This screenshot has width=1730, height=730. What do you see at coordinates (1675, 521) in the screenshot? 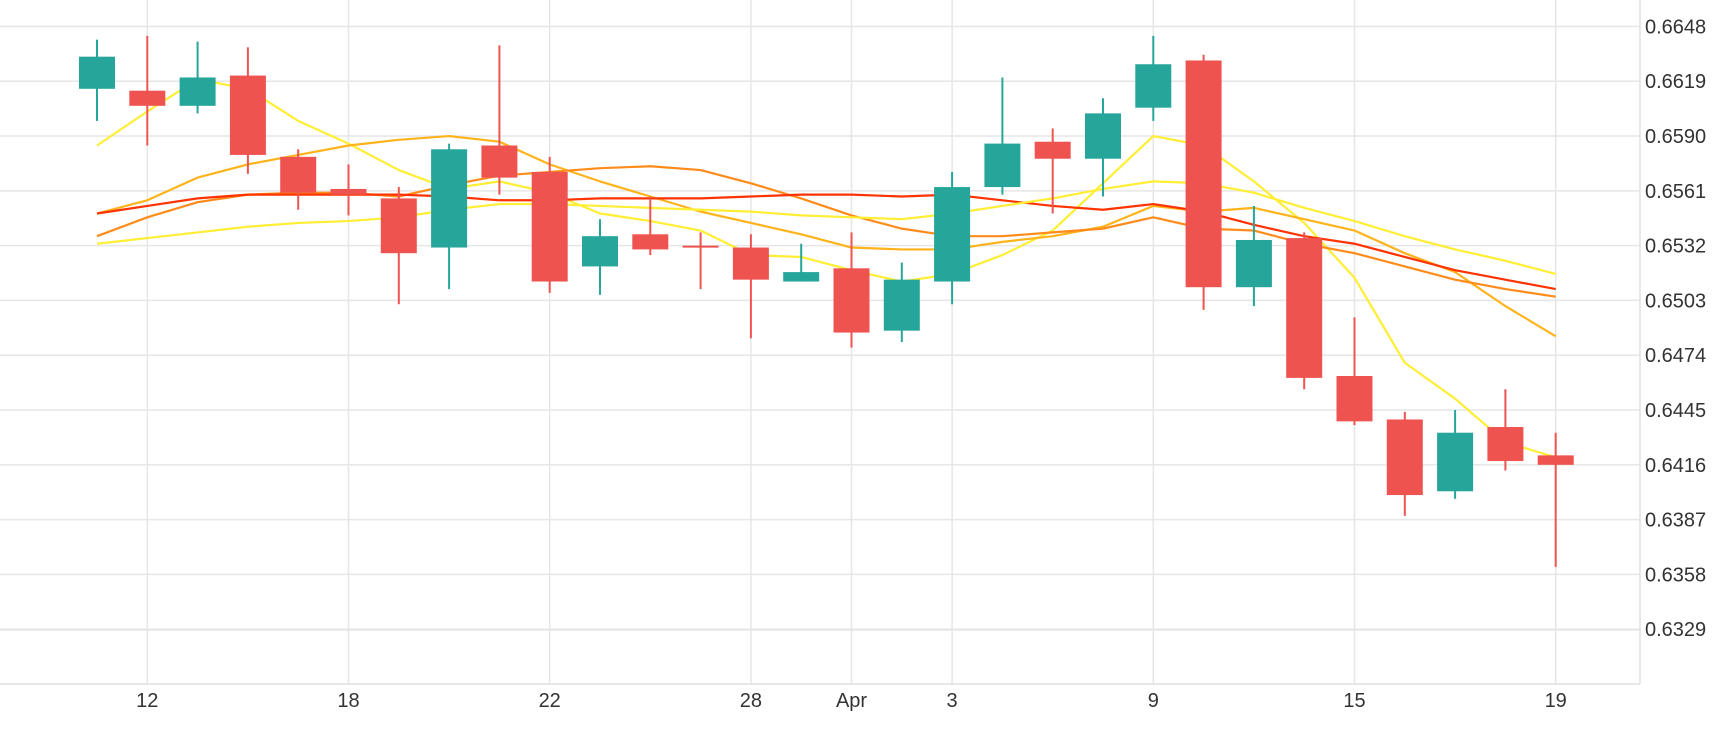
I see `y-tick-label: 0.6387` at bounding box center [1675, 521].